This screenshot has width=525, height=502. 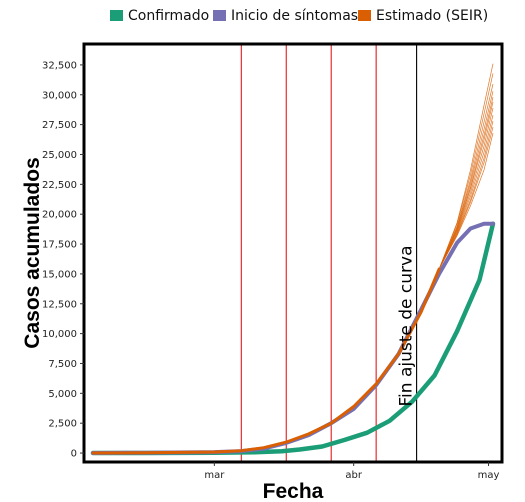 What do you see at coordinates (59, 274) in the screenshot?
I see `y-tick-label: 15,000` at bounding box center [59, 274].